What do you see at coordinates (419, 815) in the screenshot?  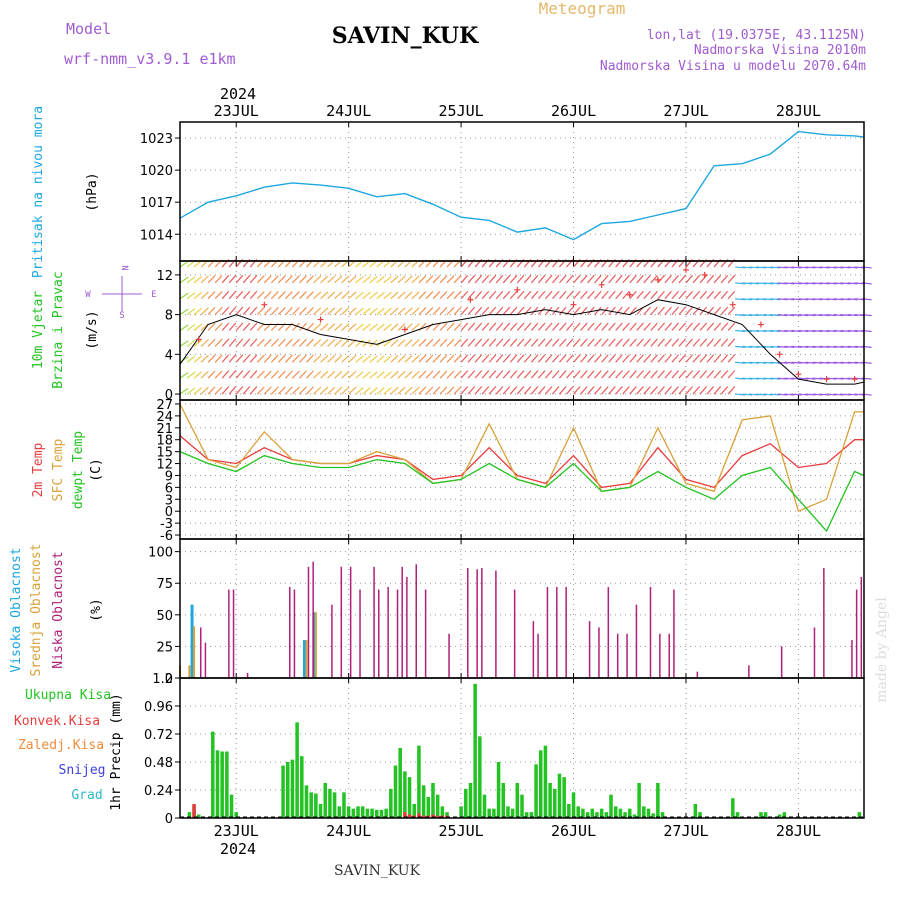 I see `precip-conv-bar` at bounding box center [419, 815].